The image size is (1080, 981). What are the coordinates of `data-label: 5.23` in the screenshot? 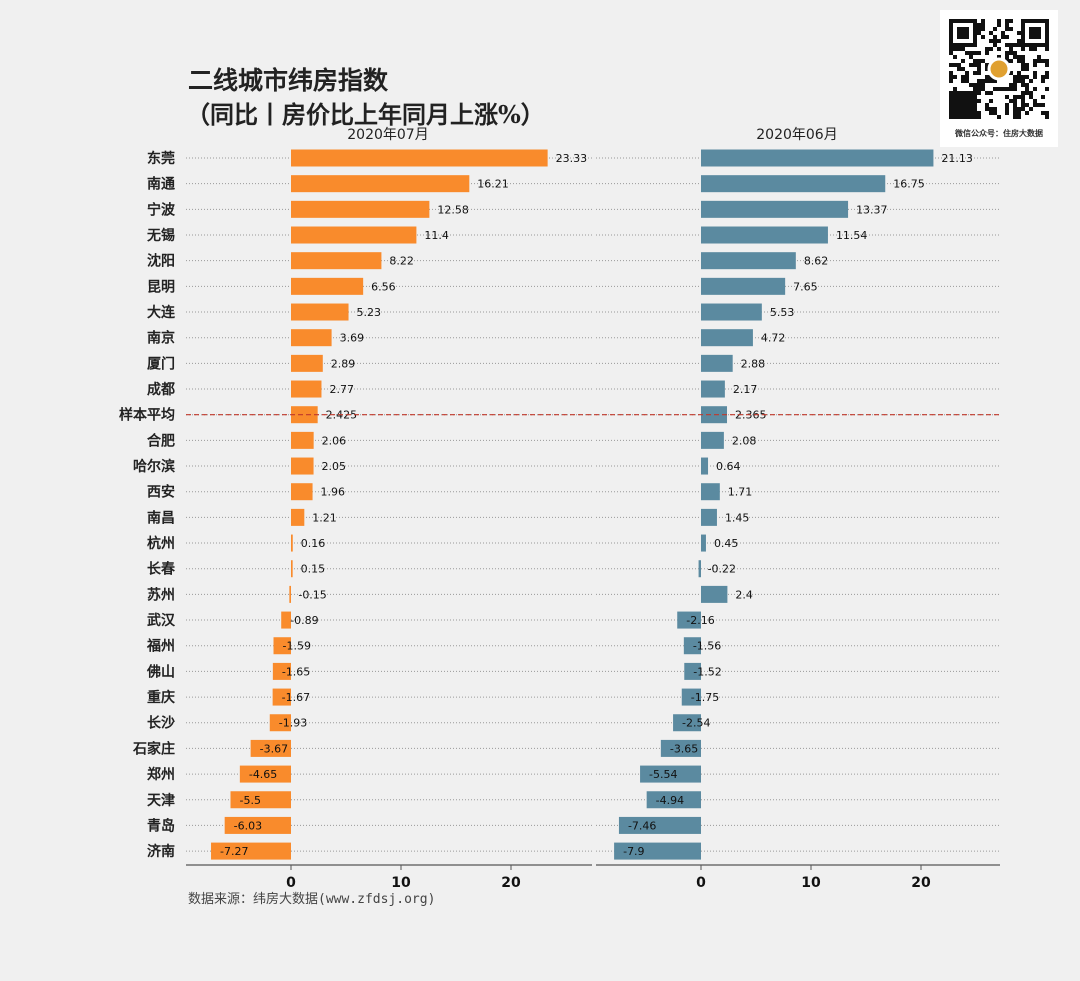 It's located at (369, 312).